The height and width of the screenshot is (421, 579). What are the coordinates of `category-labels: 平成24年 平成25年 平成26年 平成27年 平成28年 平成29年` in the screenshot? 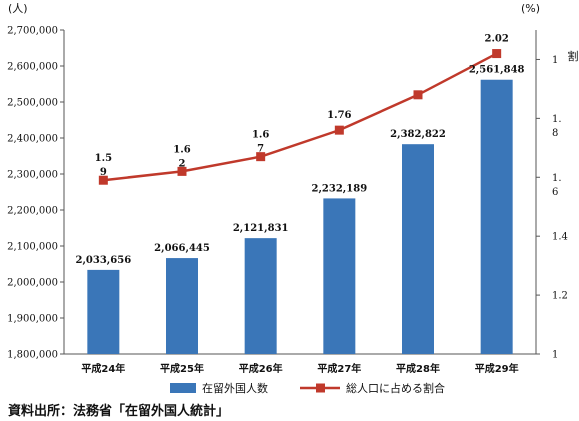 It's located at (299, 368).